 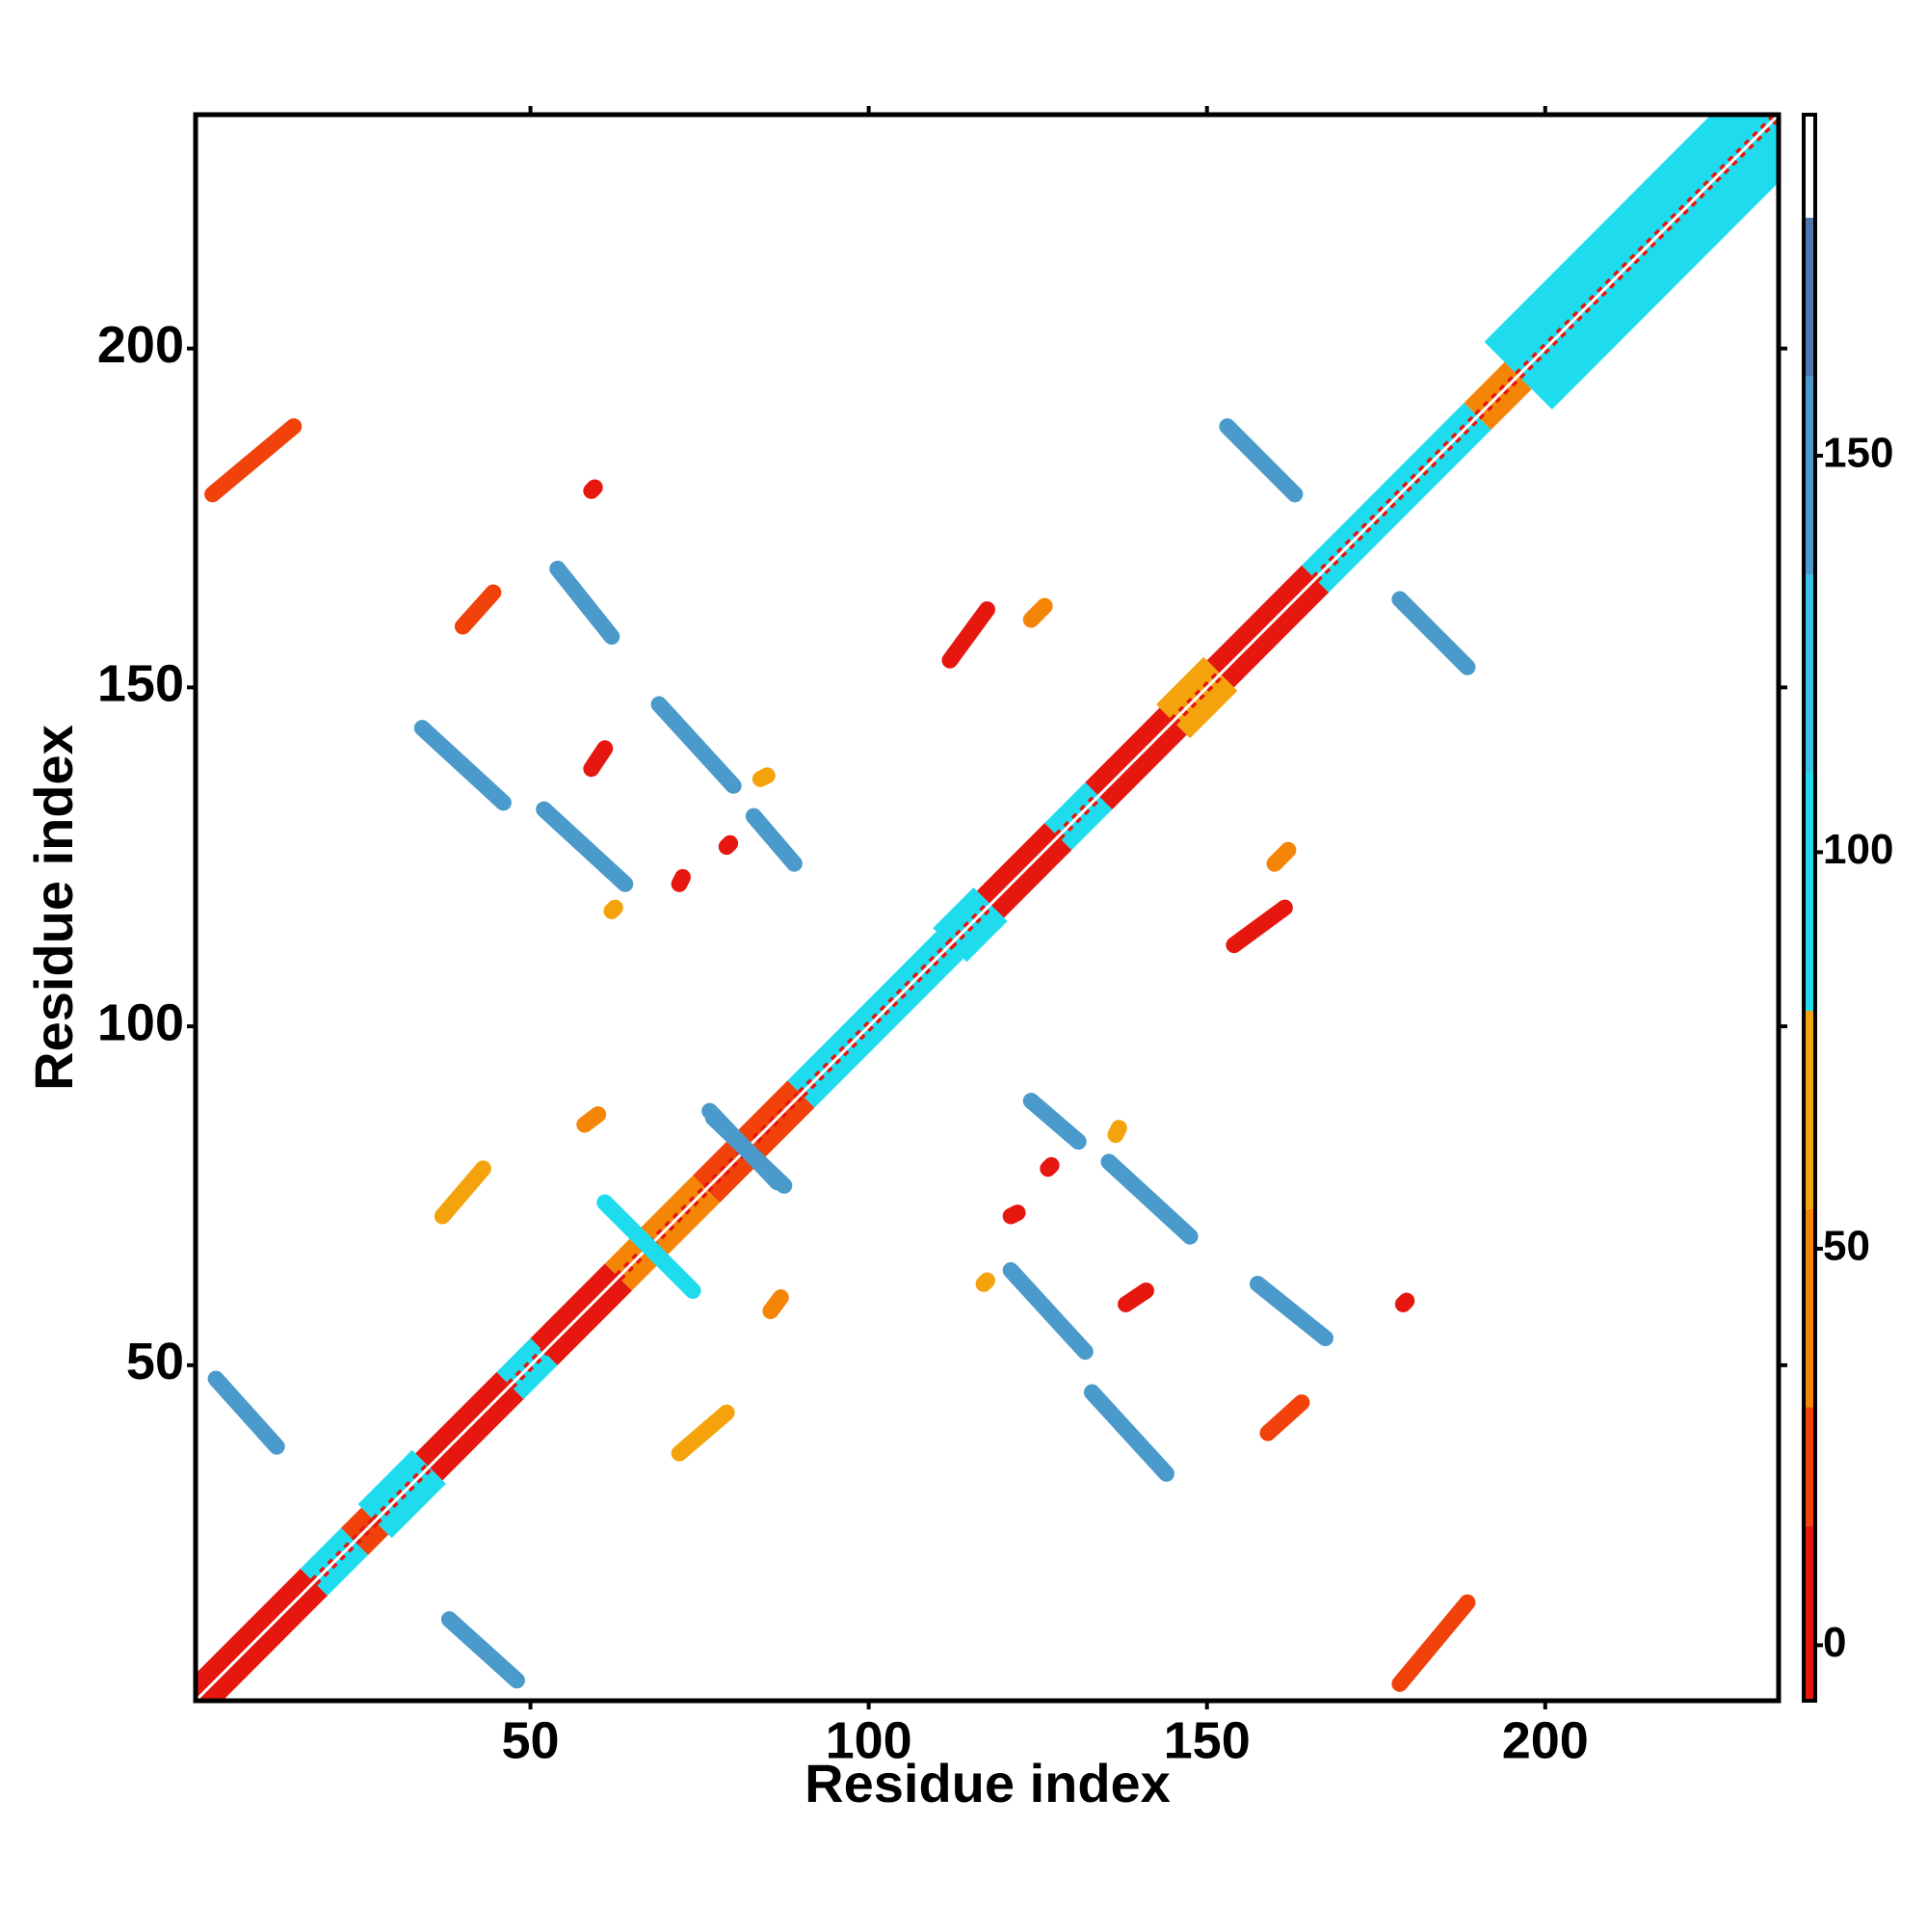 I want to click on x-axis-title: Residue index, so click(x=988, y=1783).